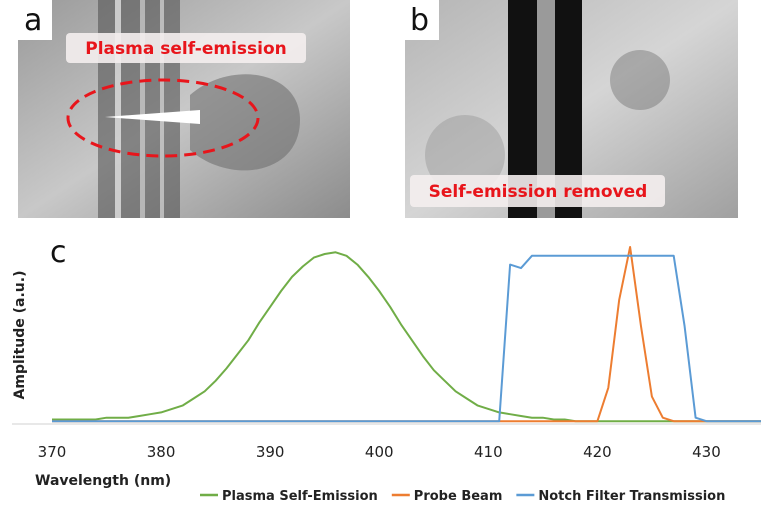 The image size is (761, 510). I want to click on x-tick-label: 410, so click(488, 452).